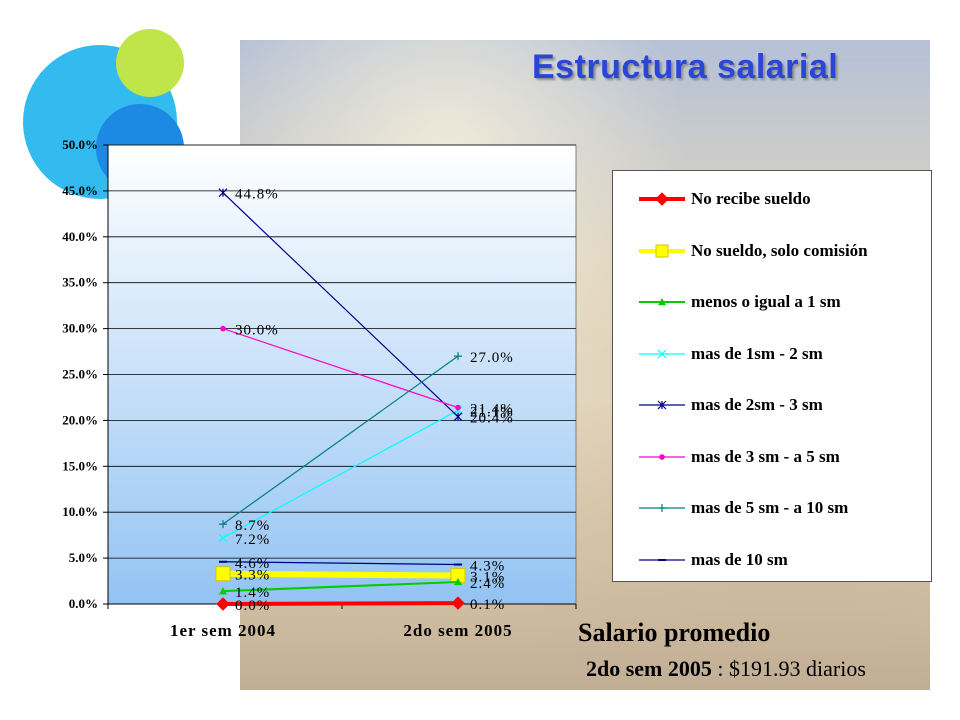  I want to click on data-label: 30.0%, so click(257, 331).